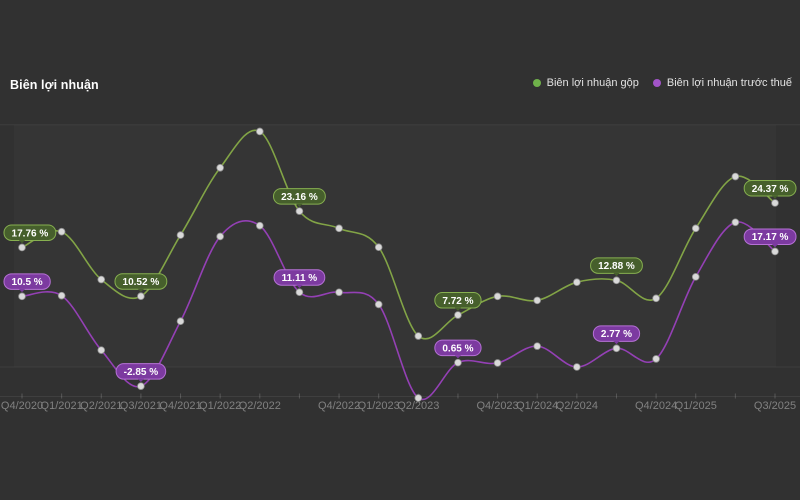 This screenshot has width=800, height=500. Describe the element at coordinates (656, 83) in the screenshot. I see `legend-dot-pretax-margin-icon` at that location.